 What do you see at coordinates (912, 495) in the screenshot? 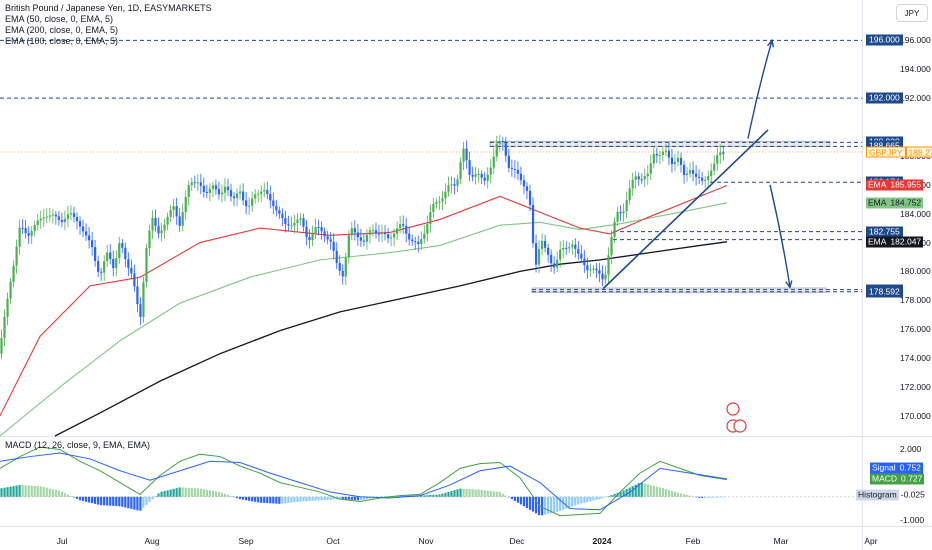
I see `histogram-label-value: -0.025` at bounding box center [912, 495].